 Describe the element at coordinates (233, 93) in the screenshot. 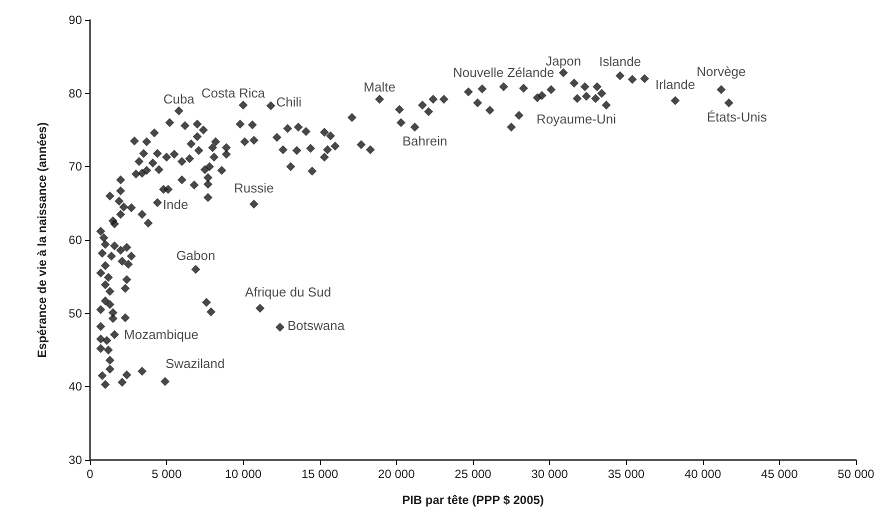

I see `annotation: Costa Rica` at that location.